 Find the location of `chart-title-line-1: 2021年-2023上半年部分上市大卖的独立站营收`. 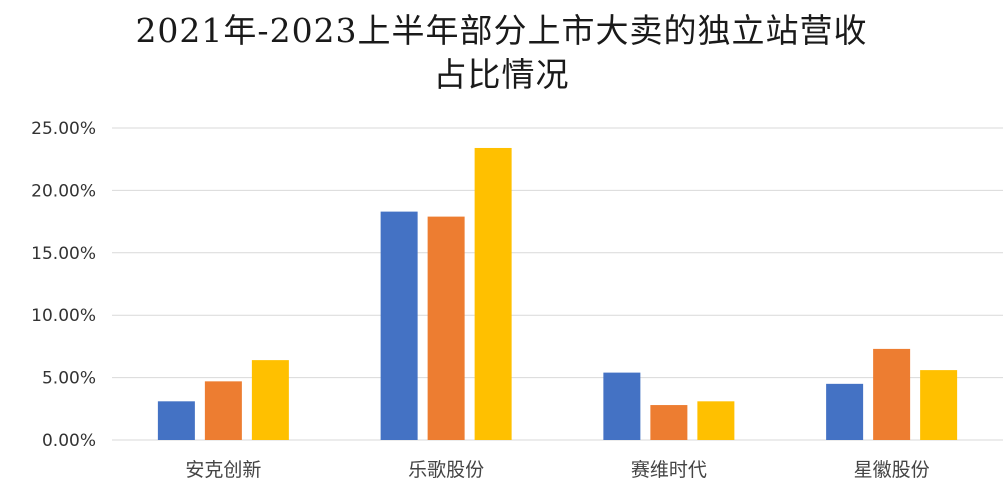

chart-title-line-1: 2021年-2023上半年部分上市大卖的独立站营收 is located at coordinates (501, 30).